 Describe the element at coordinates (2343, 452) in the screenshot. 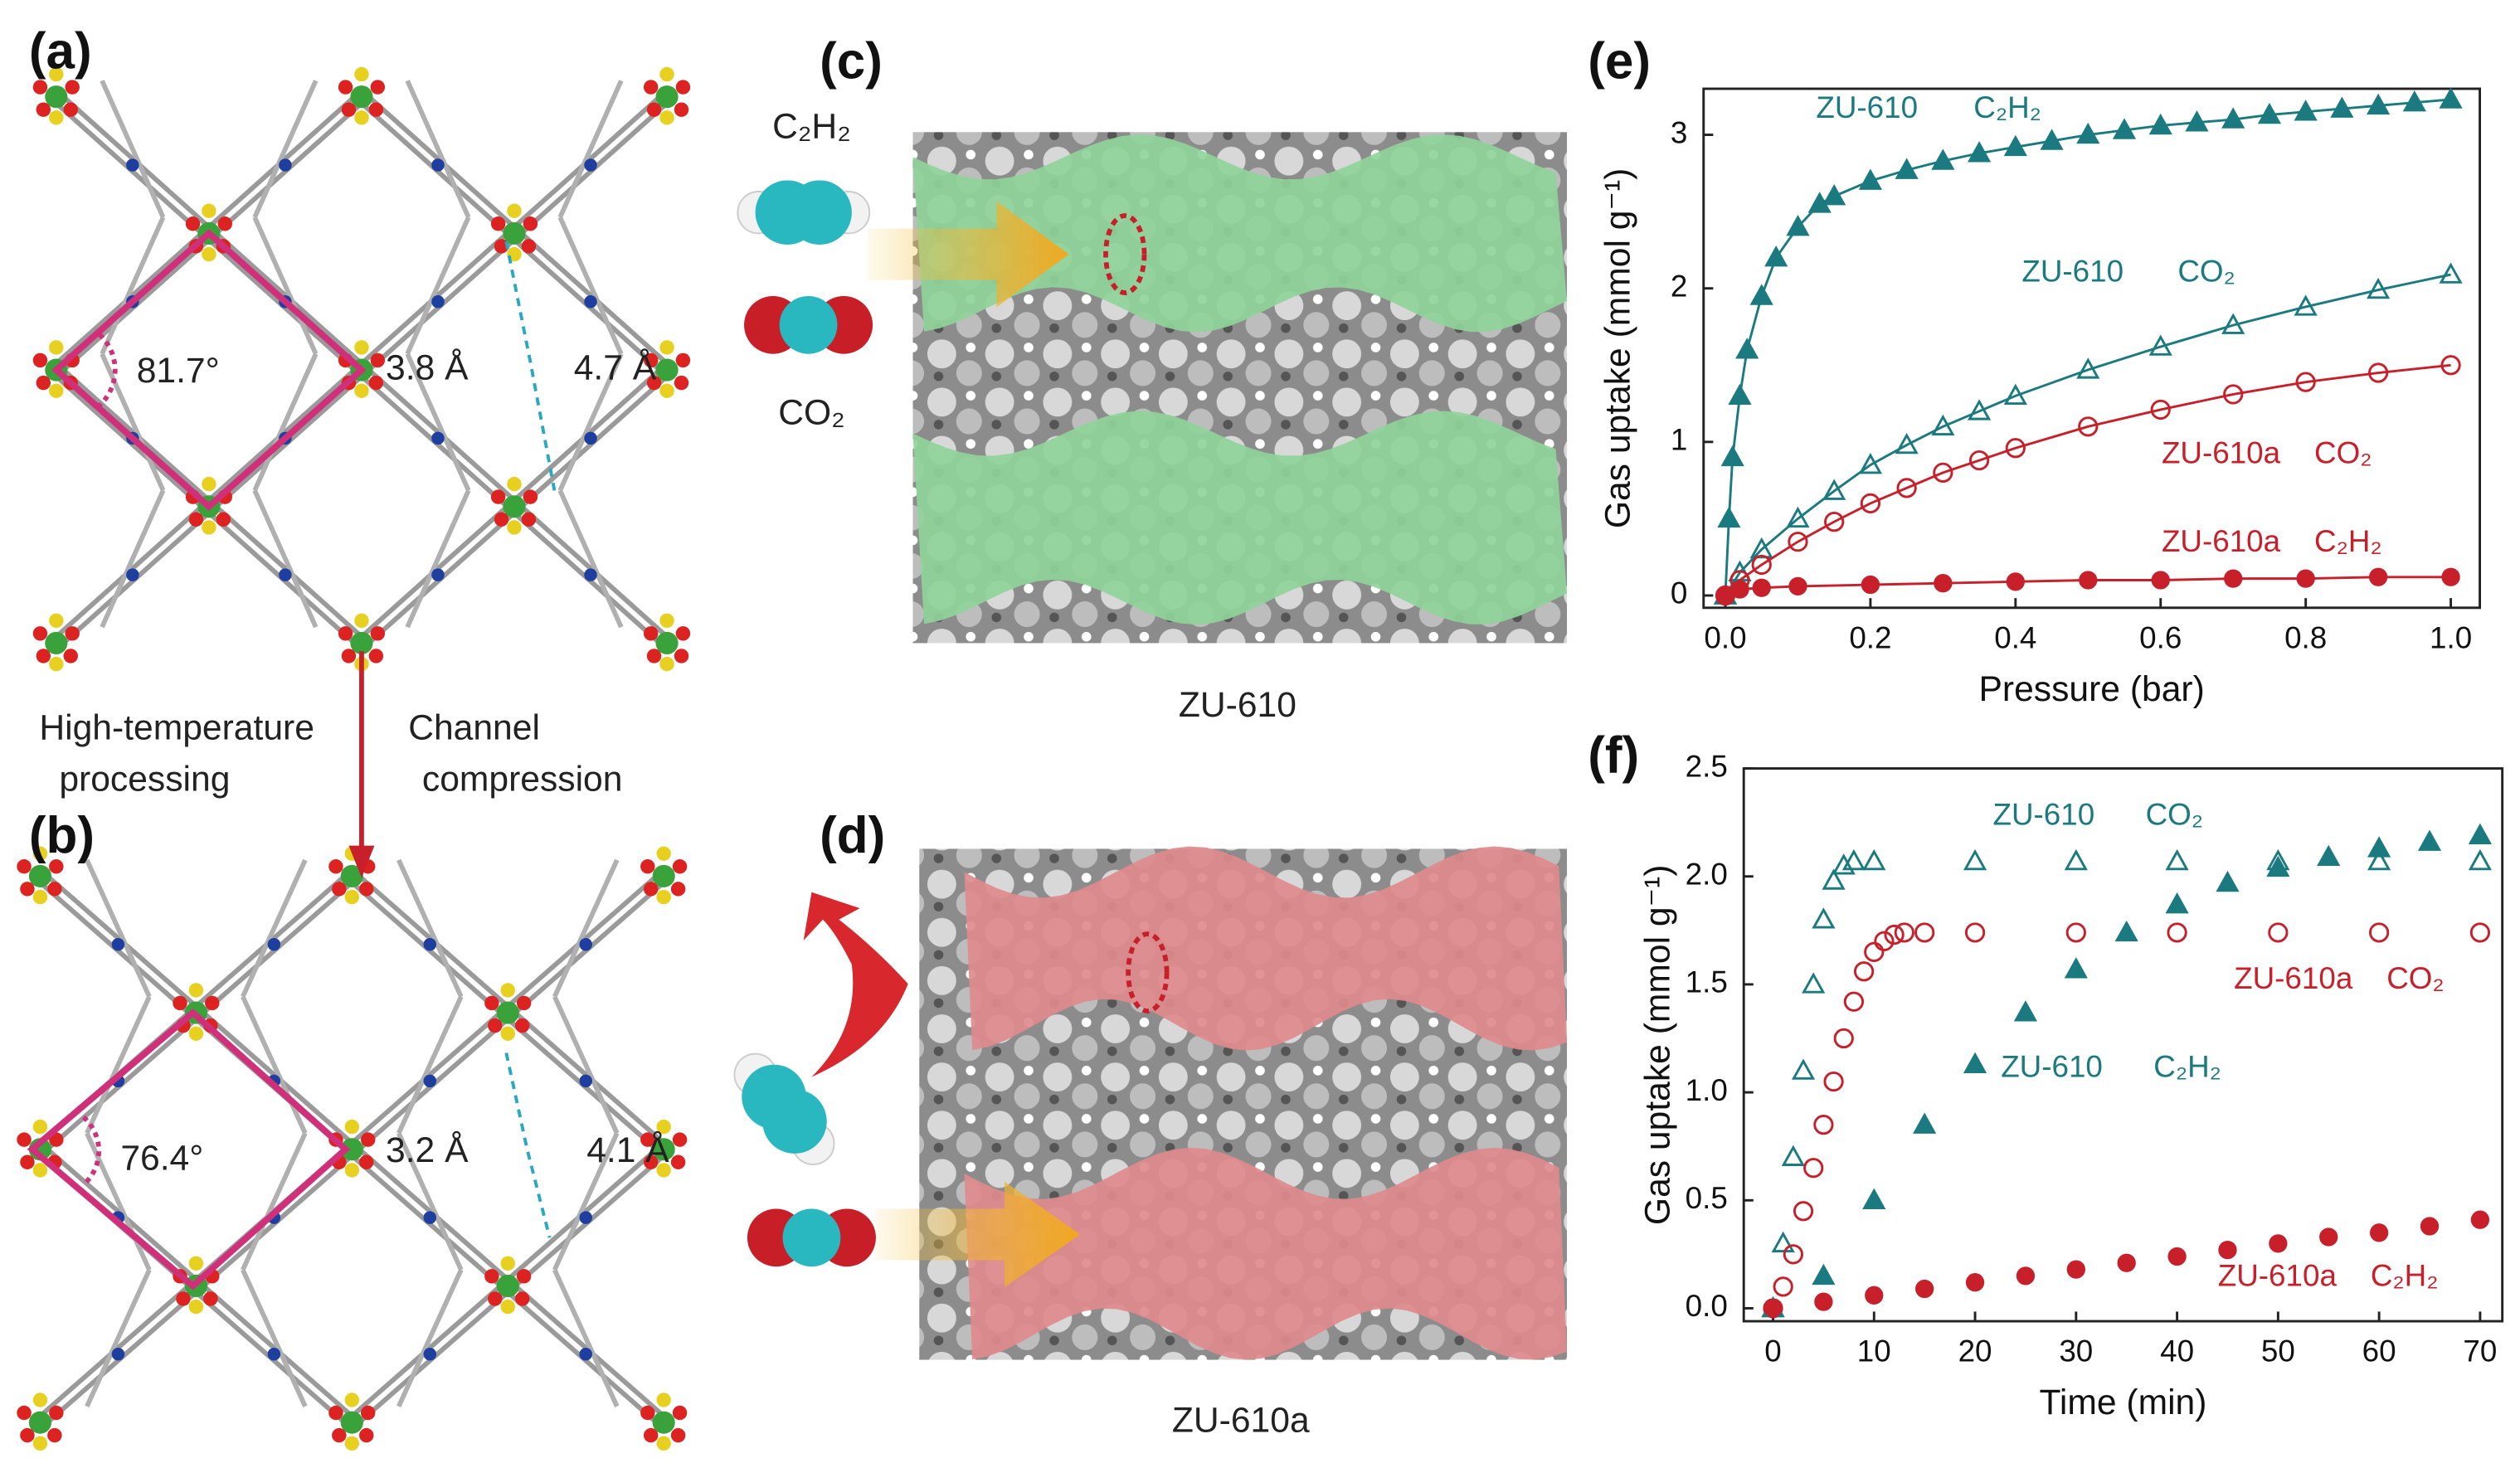

I see `legend-label: CO₂` at that location.